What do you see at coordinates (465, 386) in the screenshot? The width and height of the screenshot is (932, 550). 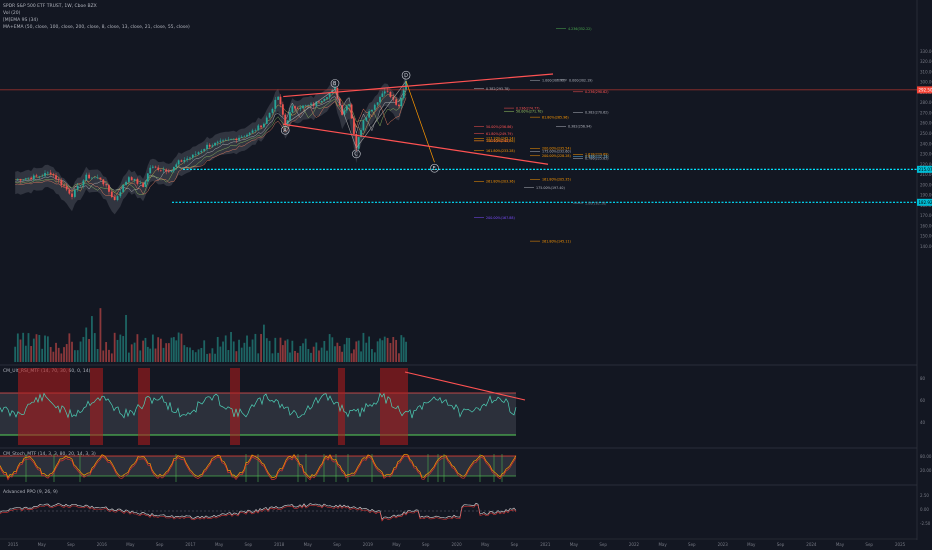 I see `rsi-divergence-line` at bounding box center [465, 386].